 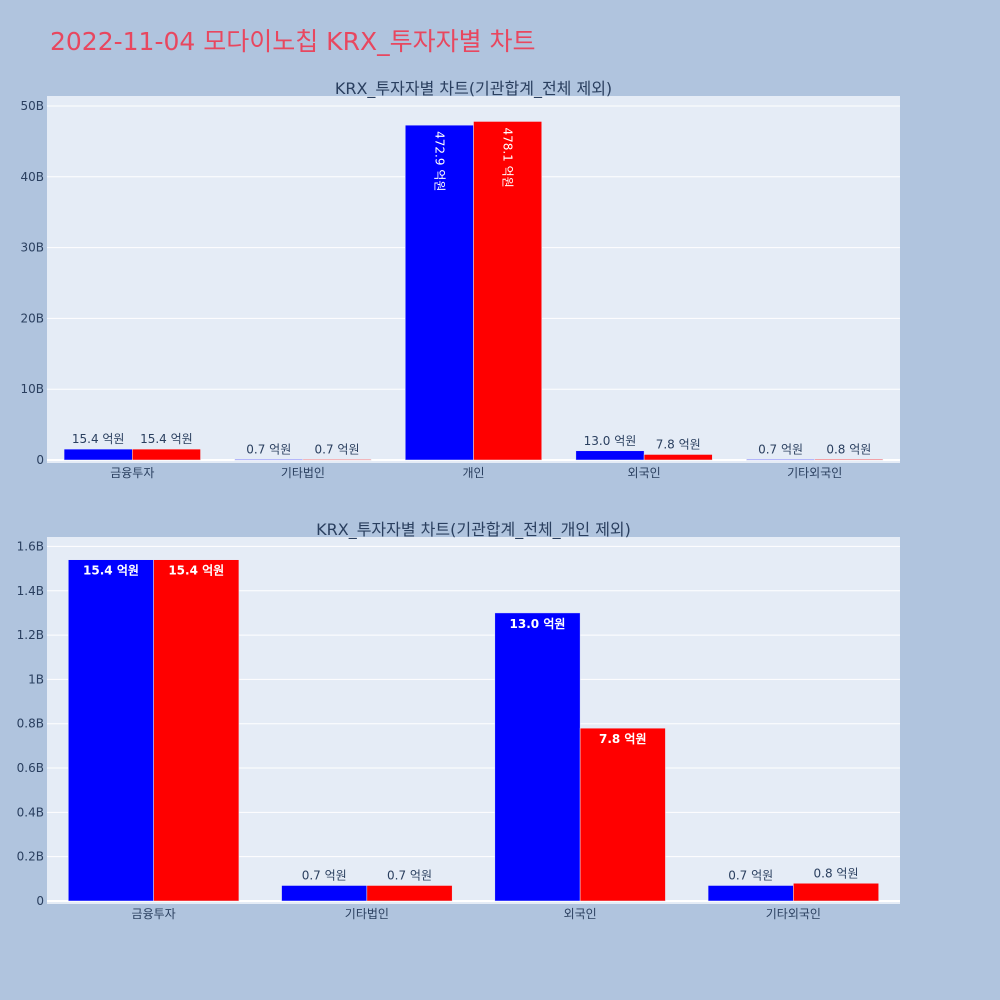 I want to click on y-tick-label: 0.6B, so click(x=30, y=768).